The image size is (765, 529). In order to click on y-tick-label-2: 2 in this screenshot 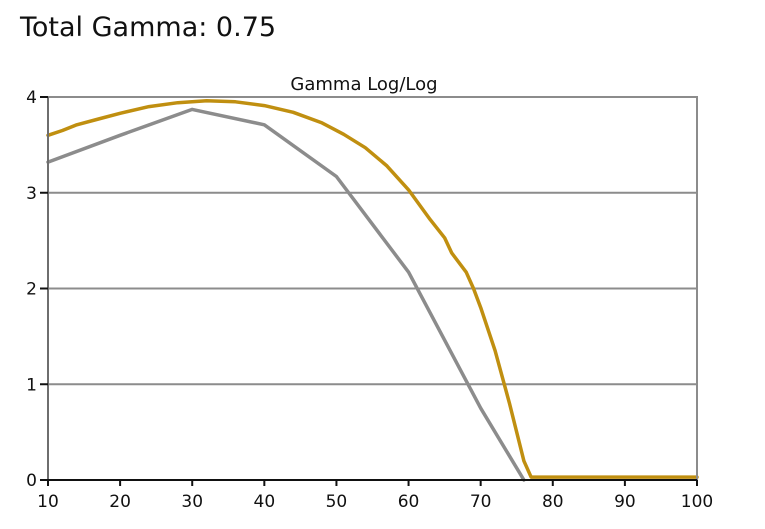, I will do `click(31, 290)`.